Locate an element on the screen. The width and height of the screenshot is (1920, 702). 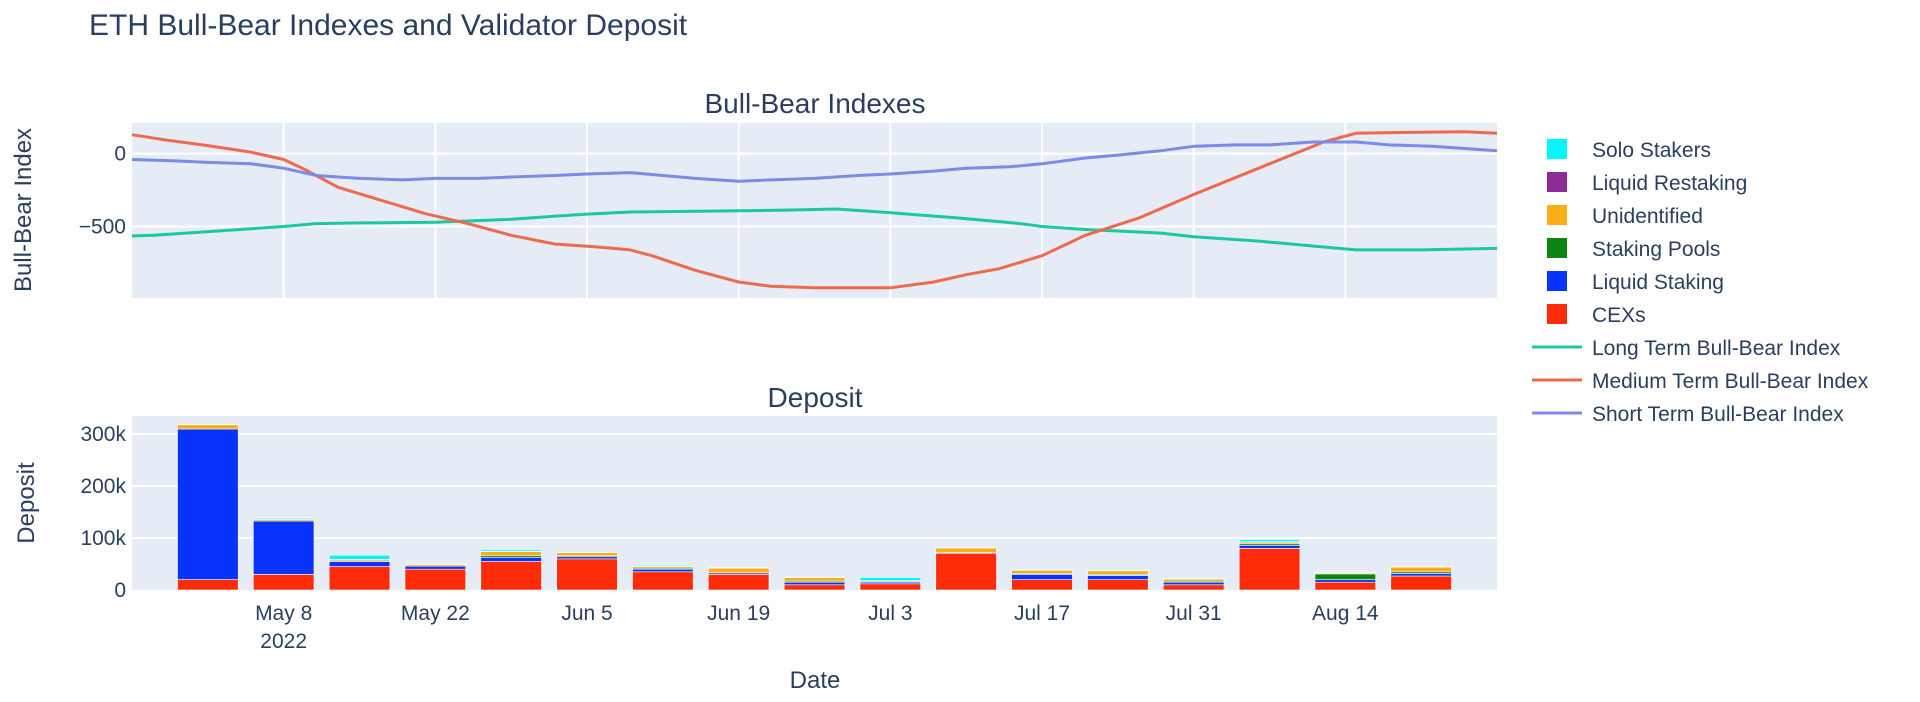
deposit-y-ticks: 0 100k 200k 300k is located at coordinates (103, 512).